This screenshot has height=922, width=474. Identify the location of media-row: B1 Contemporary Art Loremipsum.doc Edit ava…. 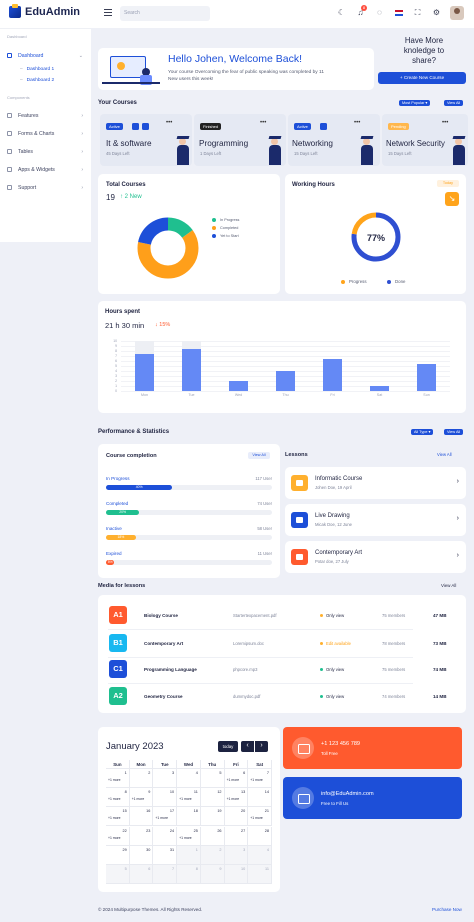
(282, 644).